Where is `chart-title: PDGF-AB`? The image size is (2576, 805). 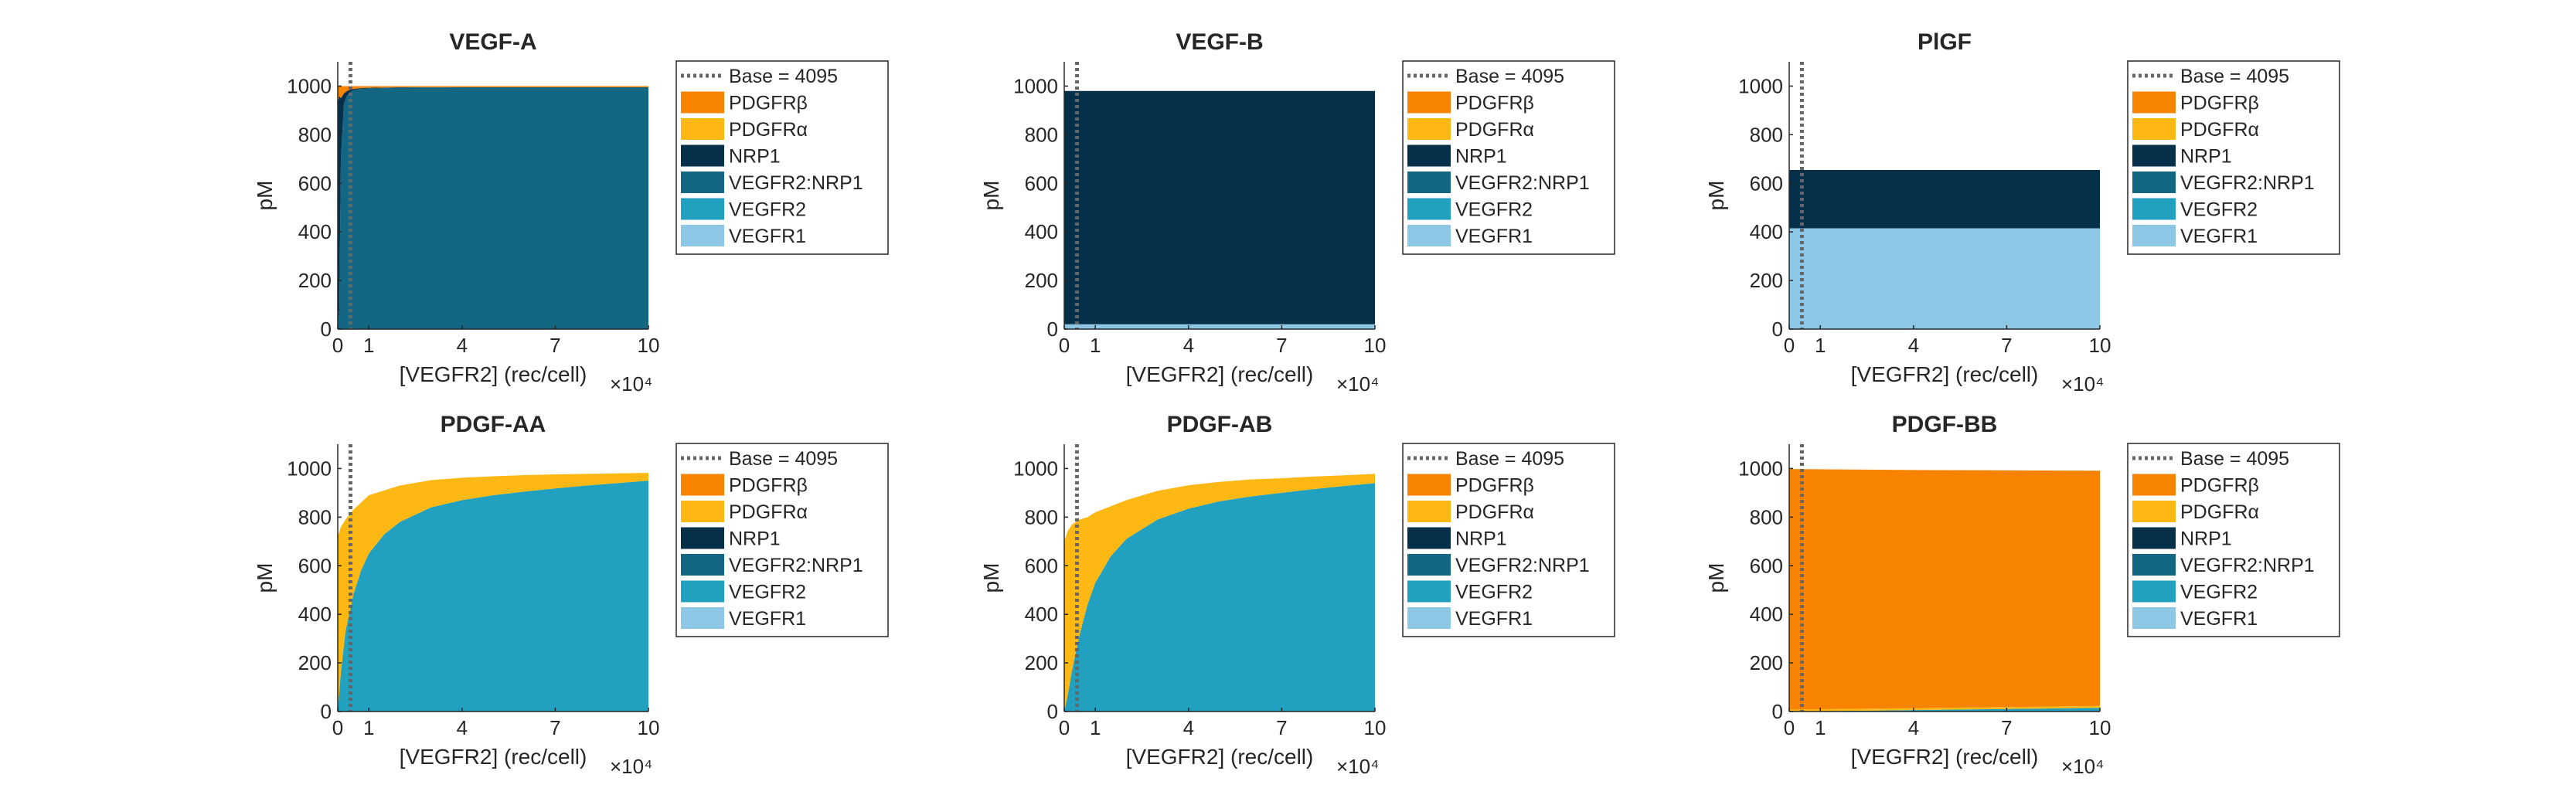 chart-title: PDGF-AB is located at coordinates (1220, 425).